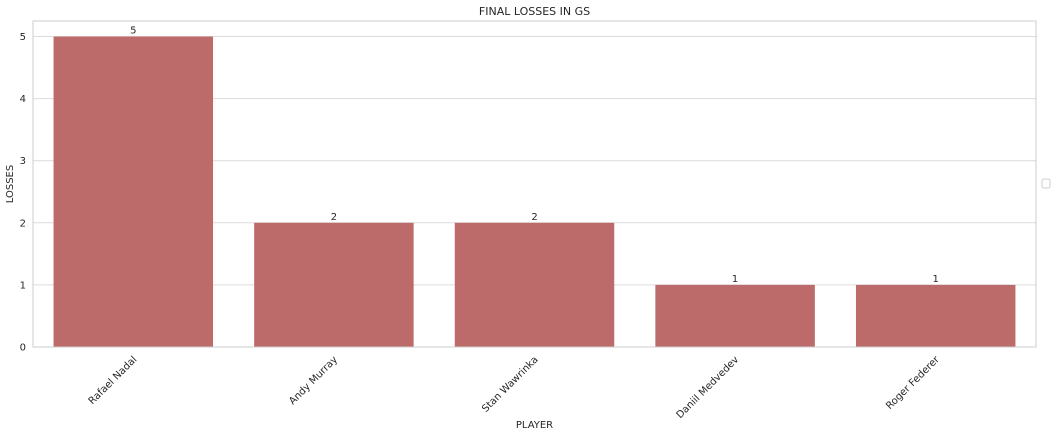 Image resolution: width=1057 pixels, height=437 pixels. I want to click on x-tick-label: Andy Murray, so click(313, 380).